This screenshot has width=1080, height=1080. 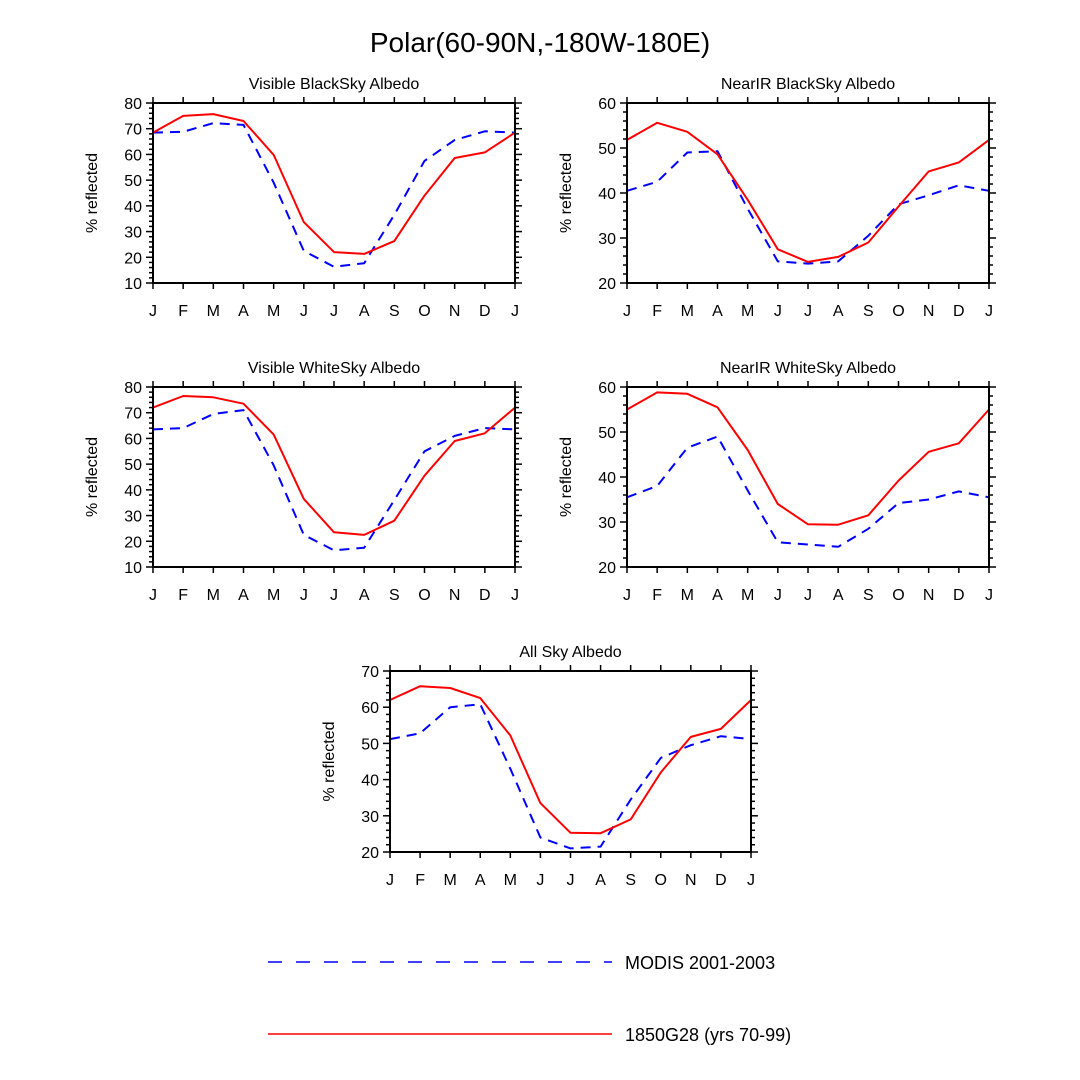 What do you see at coordinates (808, 368) in the screenshot?
I see `chart-title: NearIR WhiteSky Albedo` at bounding box center [808, 368].